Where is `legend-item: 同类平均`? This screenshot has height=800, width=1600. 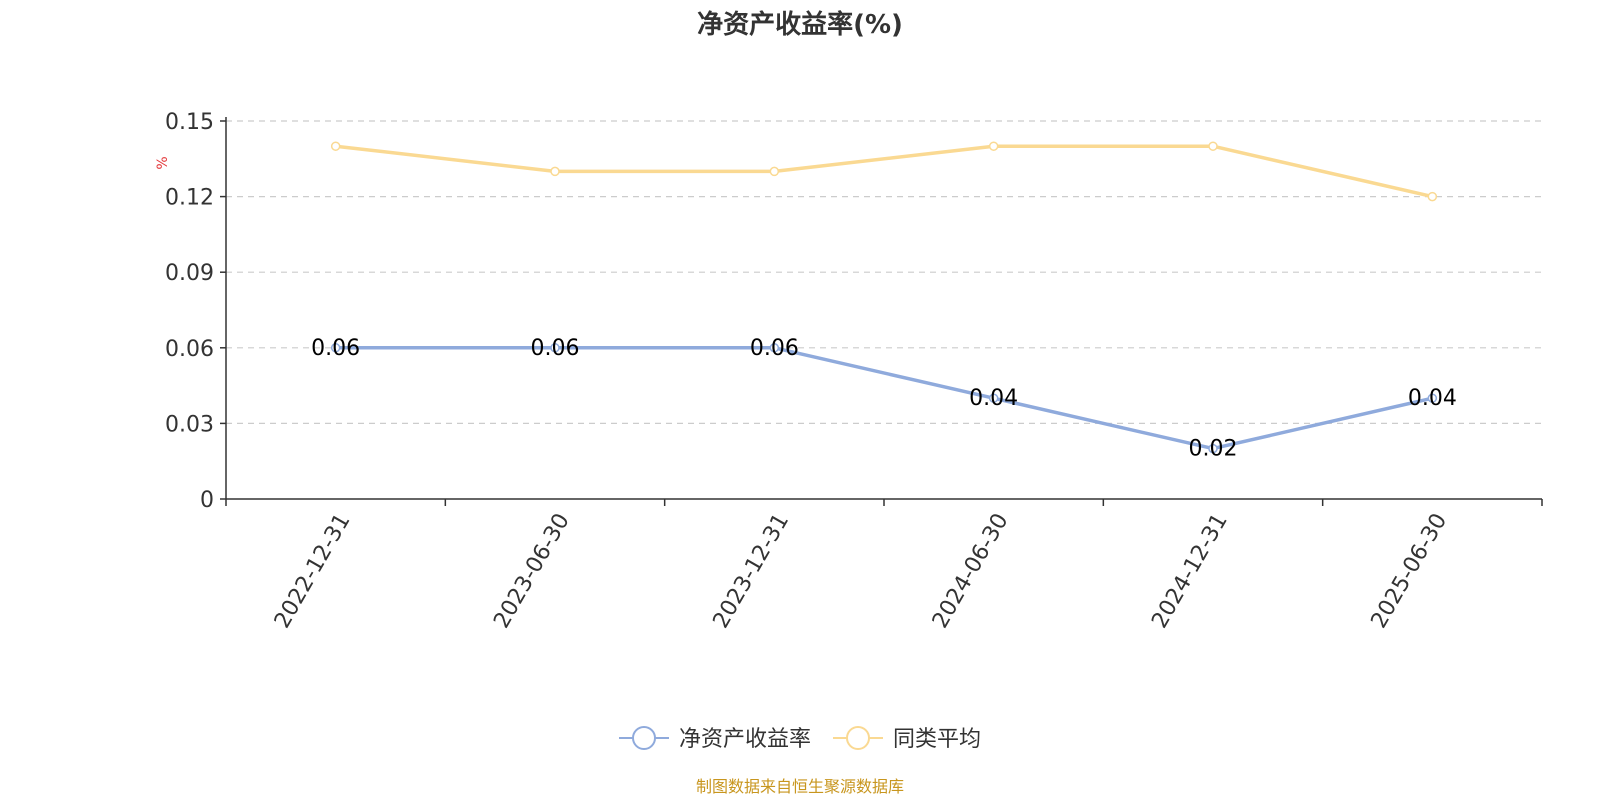 legend-item: 同类平均 is located at coordinates (907, 739).